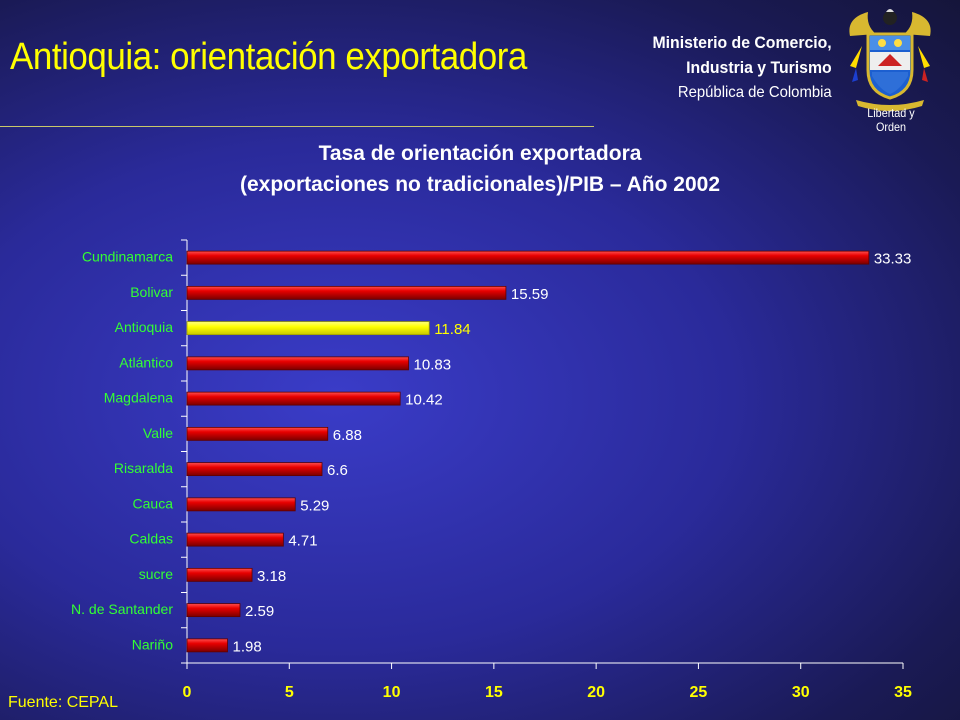 This screenshot has width=960, height=720. I want to click on bar-magdalena, so click(293, 398).